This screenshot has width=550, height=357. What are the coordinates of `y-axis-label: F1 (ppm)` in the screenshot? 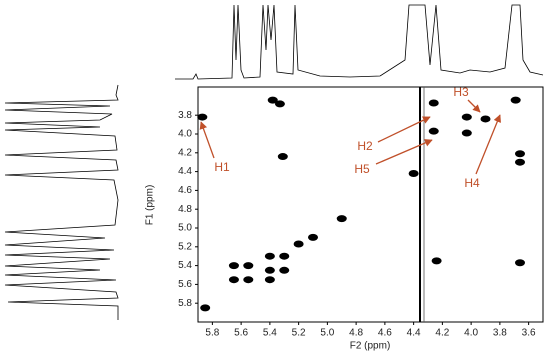 It's located at (150, 205).